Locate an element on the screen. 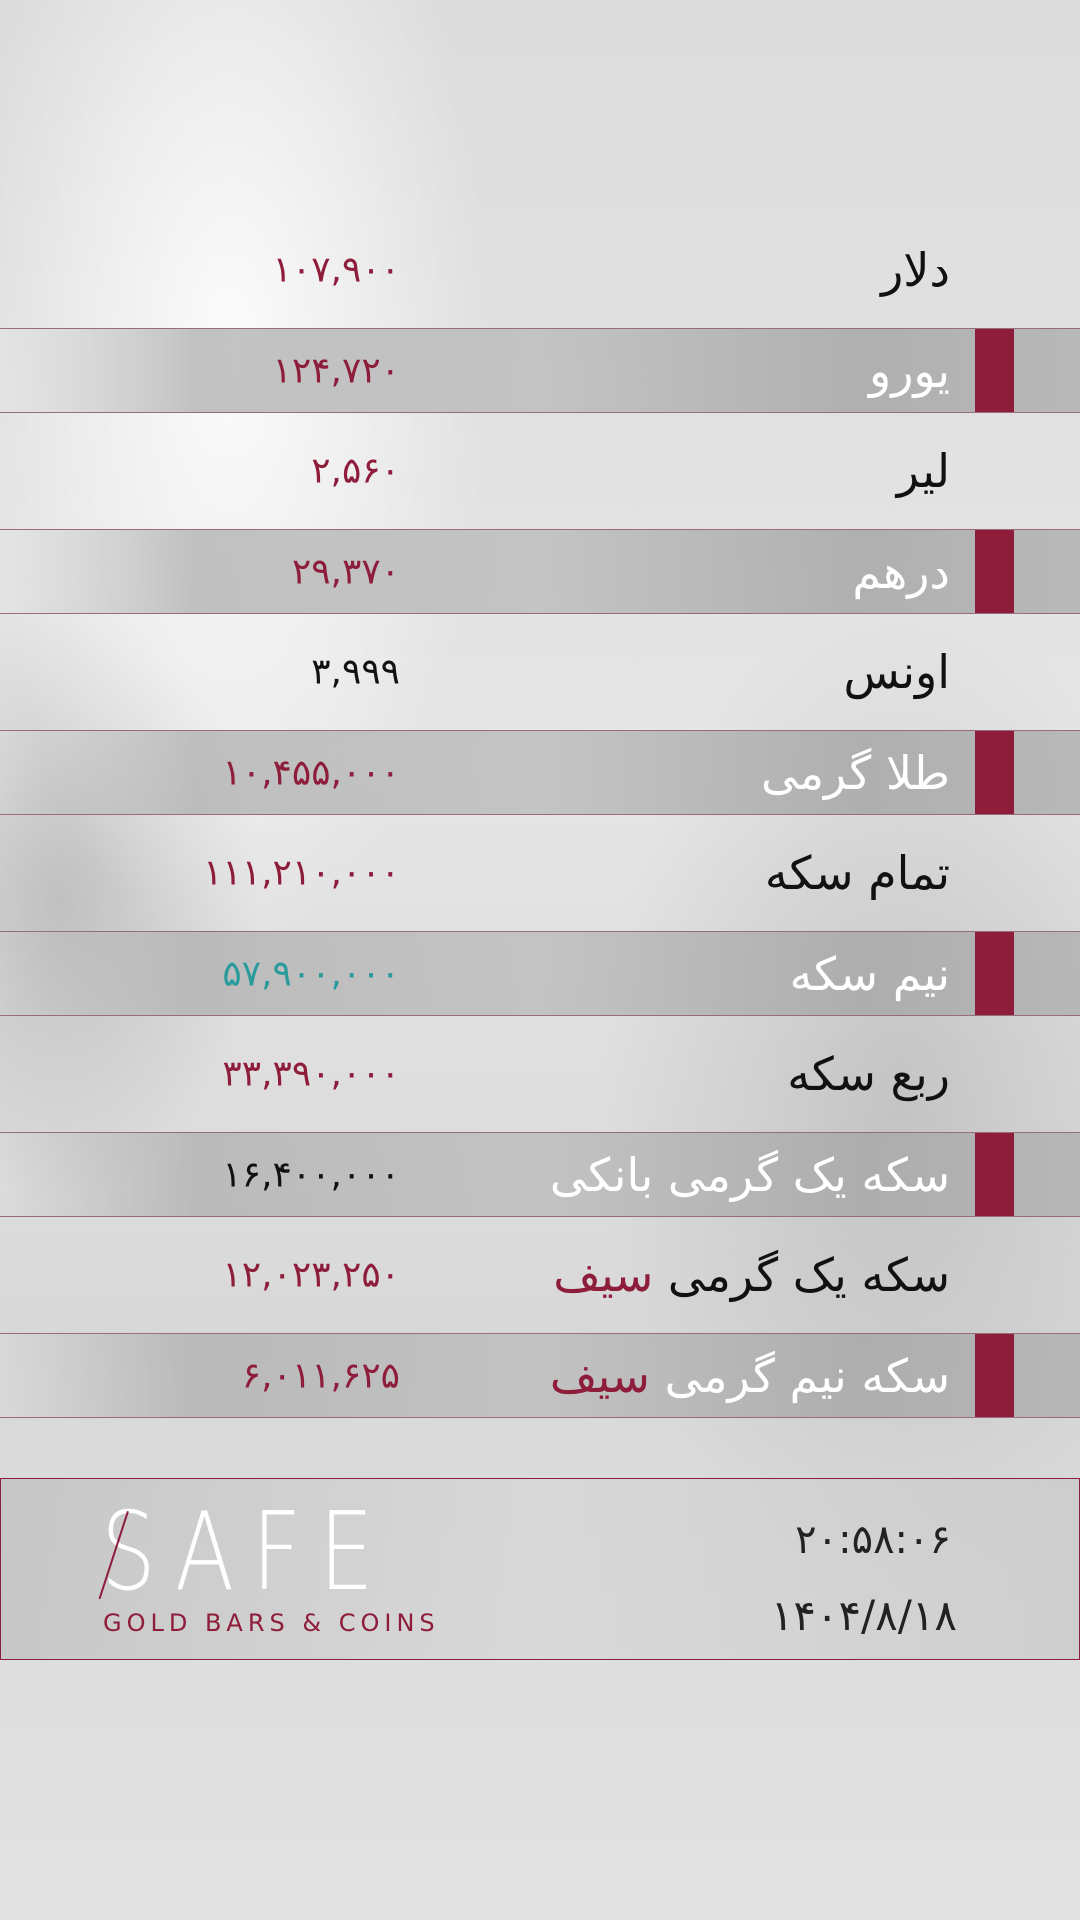  price-row: سکه یک گرمی بانکی ۱۶,۴۰۰,۰۰۰ is located at coordinates (540, 1174).